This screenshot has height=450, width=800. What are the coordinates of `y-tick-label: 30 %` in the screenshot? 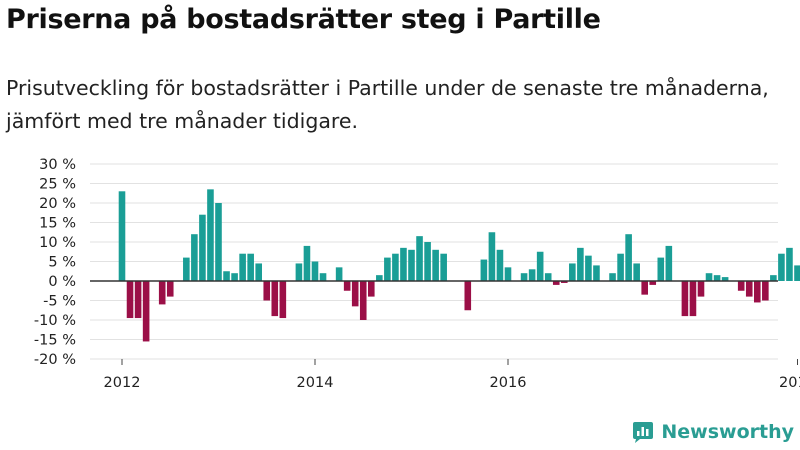 It's located at (57, 165).